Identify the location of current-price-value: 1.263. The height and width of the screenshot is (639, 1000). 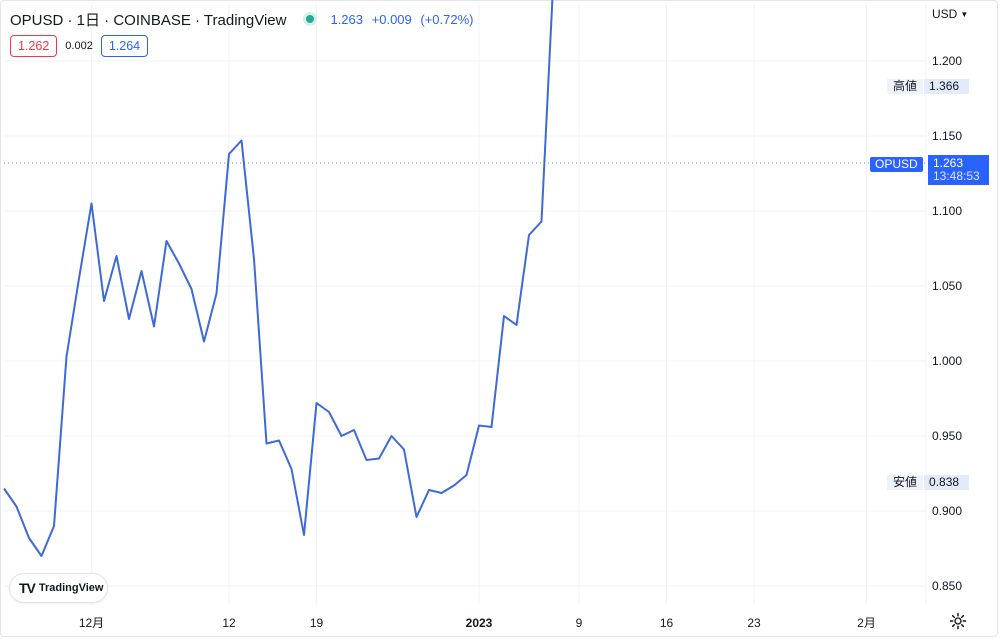
(948, 163).